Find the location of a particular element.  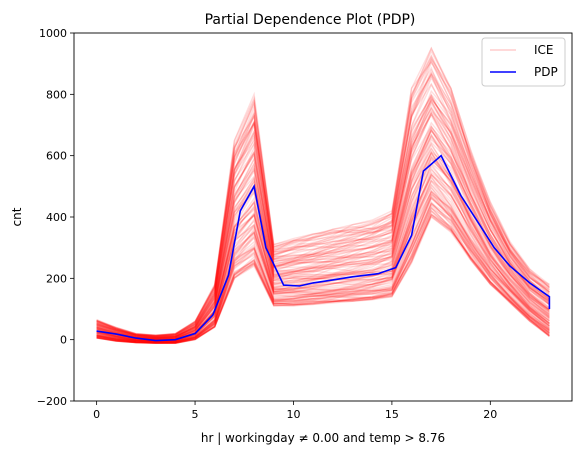

y-tick-label: 800 is located at coordinates (56, 94).